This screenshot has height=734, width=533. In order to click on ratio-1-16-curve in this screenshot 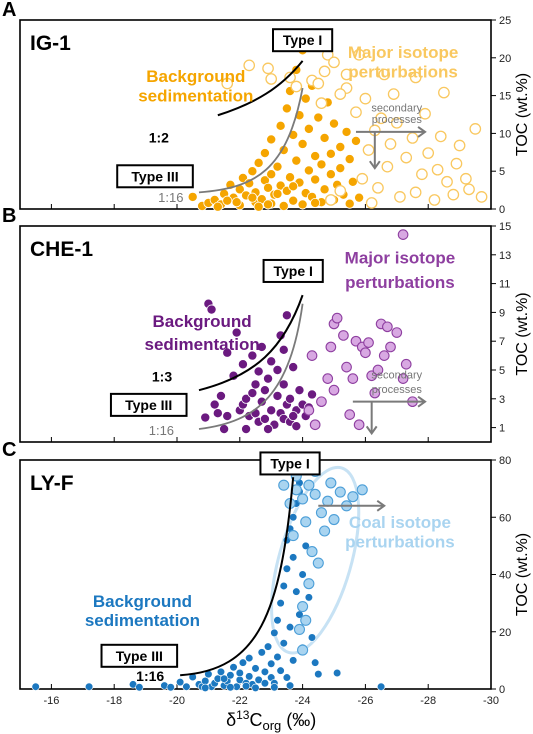, I will do `click(251, 140)`.